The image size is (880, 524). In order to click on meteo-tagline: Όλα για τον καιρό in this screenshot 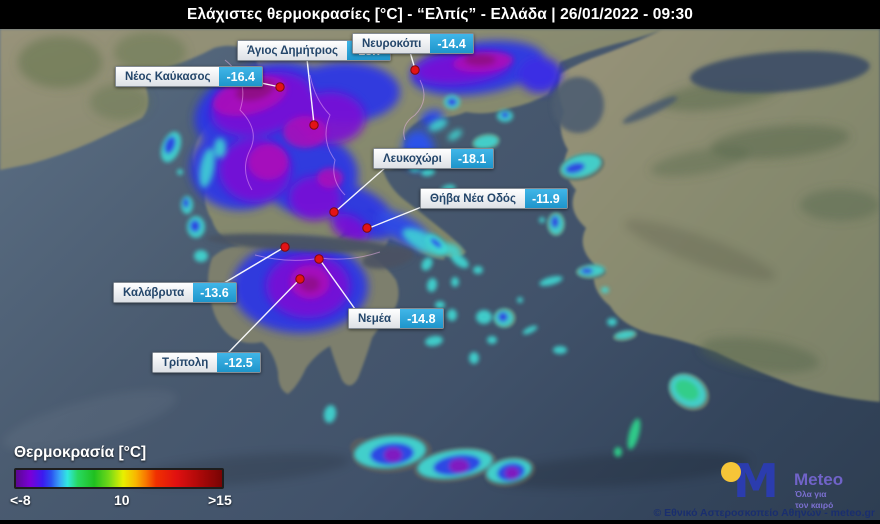, I will do `click(814, 500)`.